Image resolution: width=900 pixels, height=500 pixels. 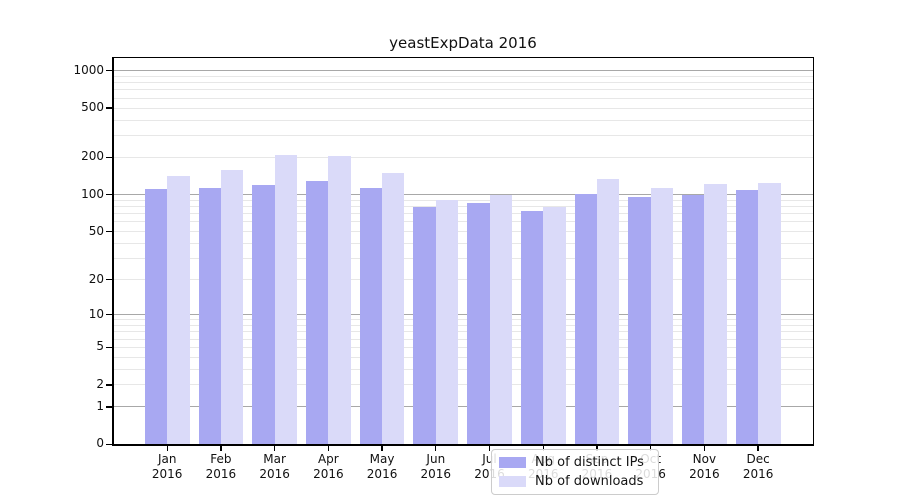 I want to click on legend-item-downloads: Nb of downloads, so click(x=574, y=481).